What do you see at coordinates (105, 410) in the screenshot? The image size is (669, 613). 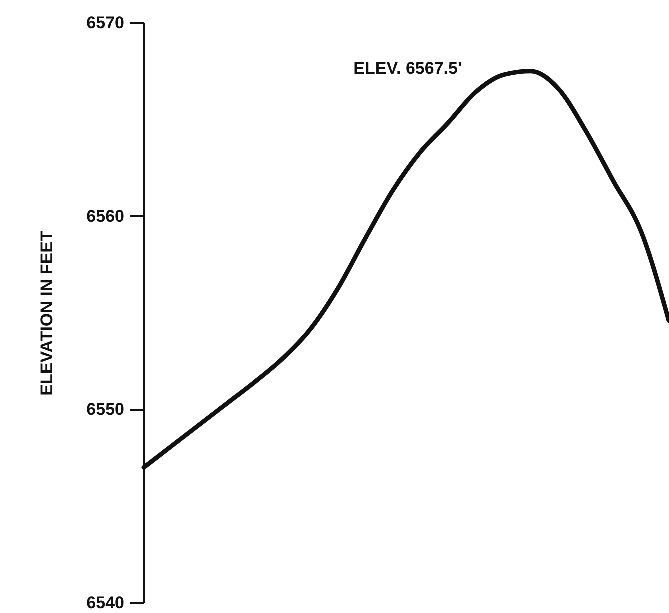 I see `y-tick-label: 6550` at bounding box center [105, 410].